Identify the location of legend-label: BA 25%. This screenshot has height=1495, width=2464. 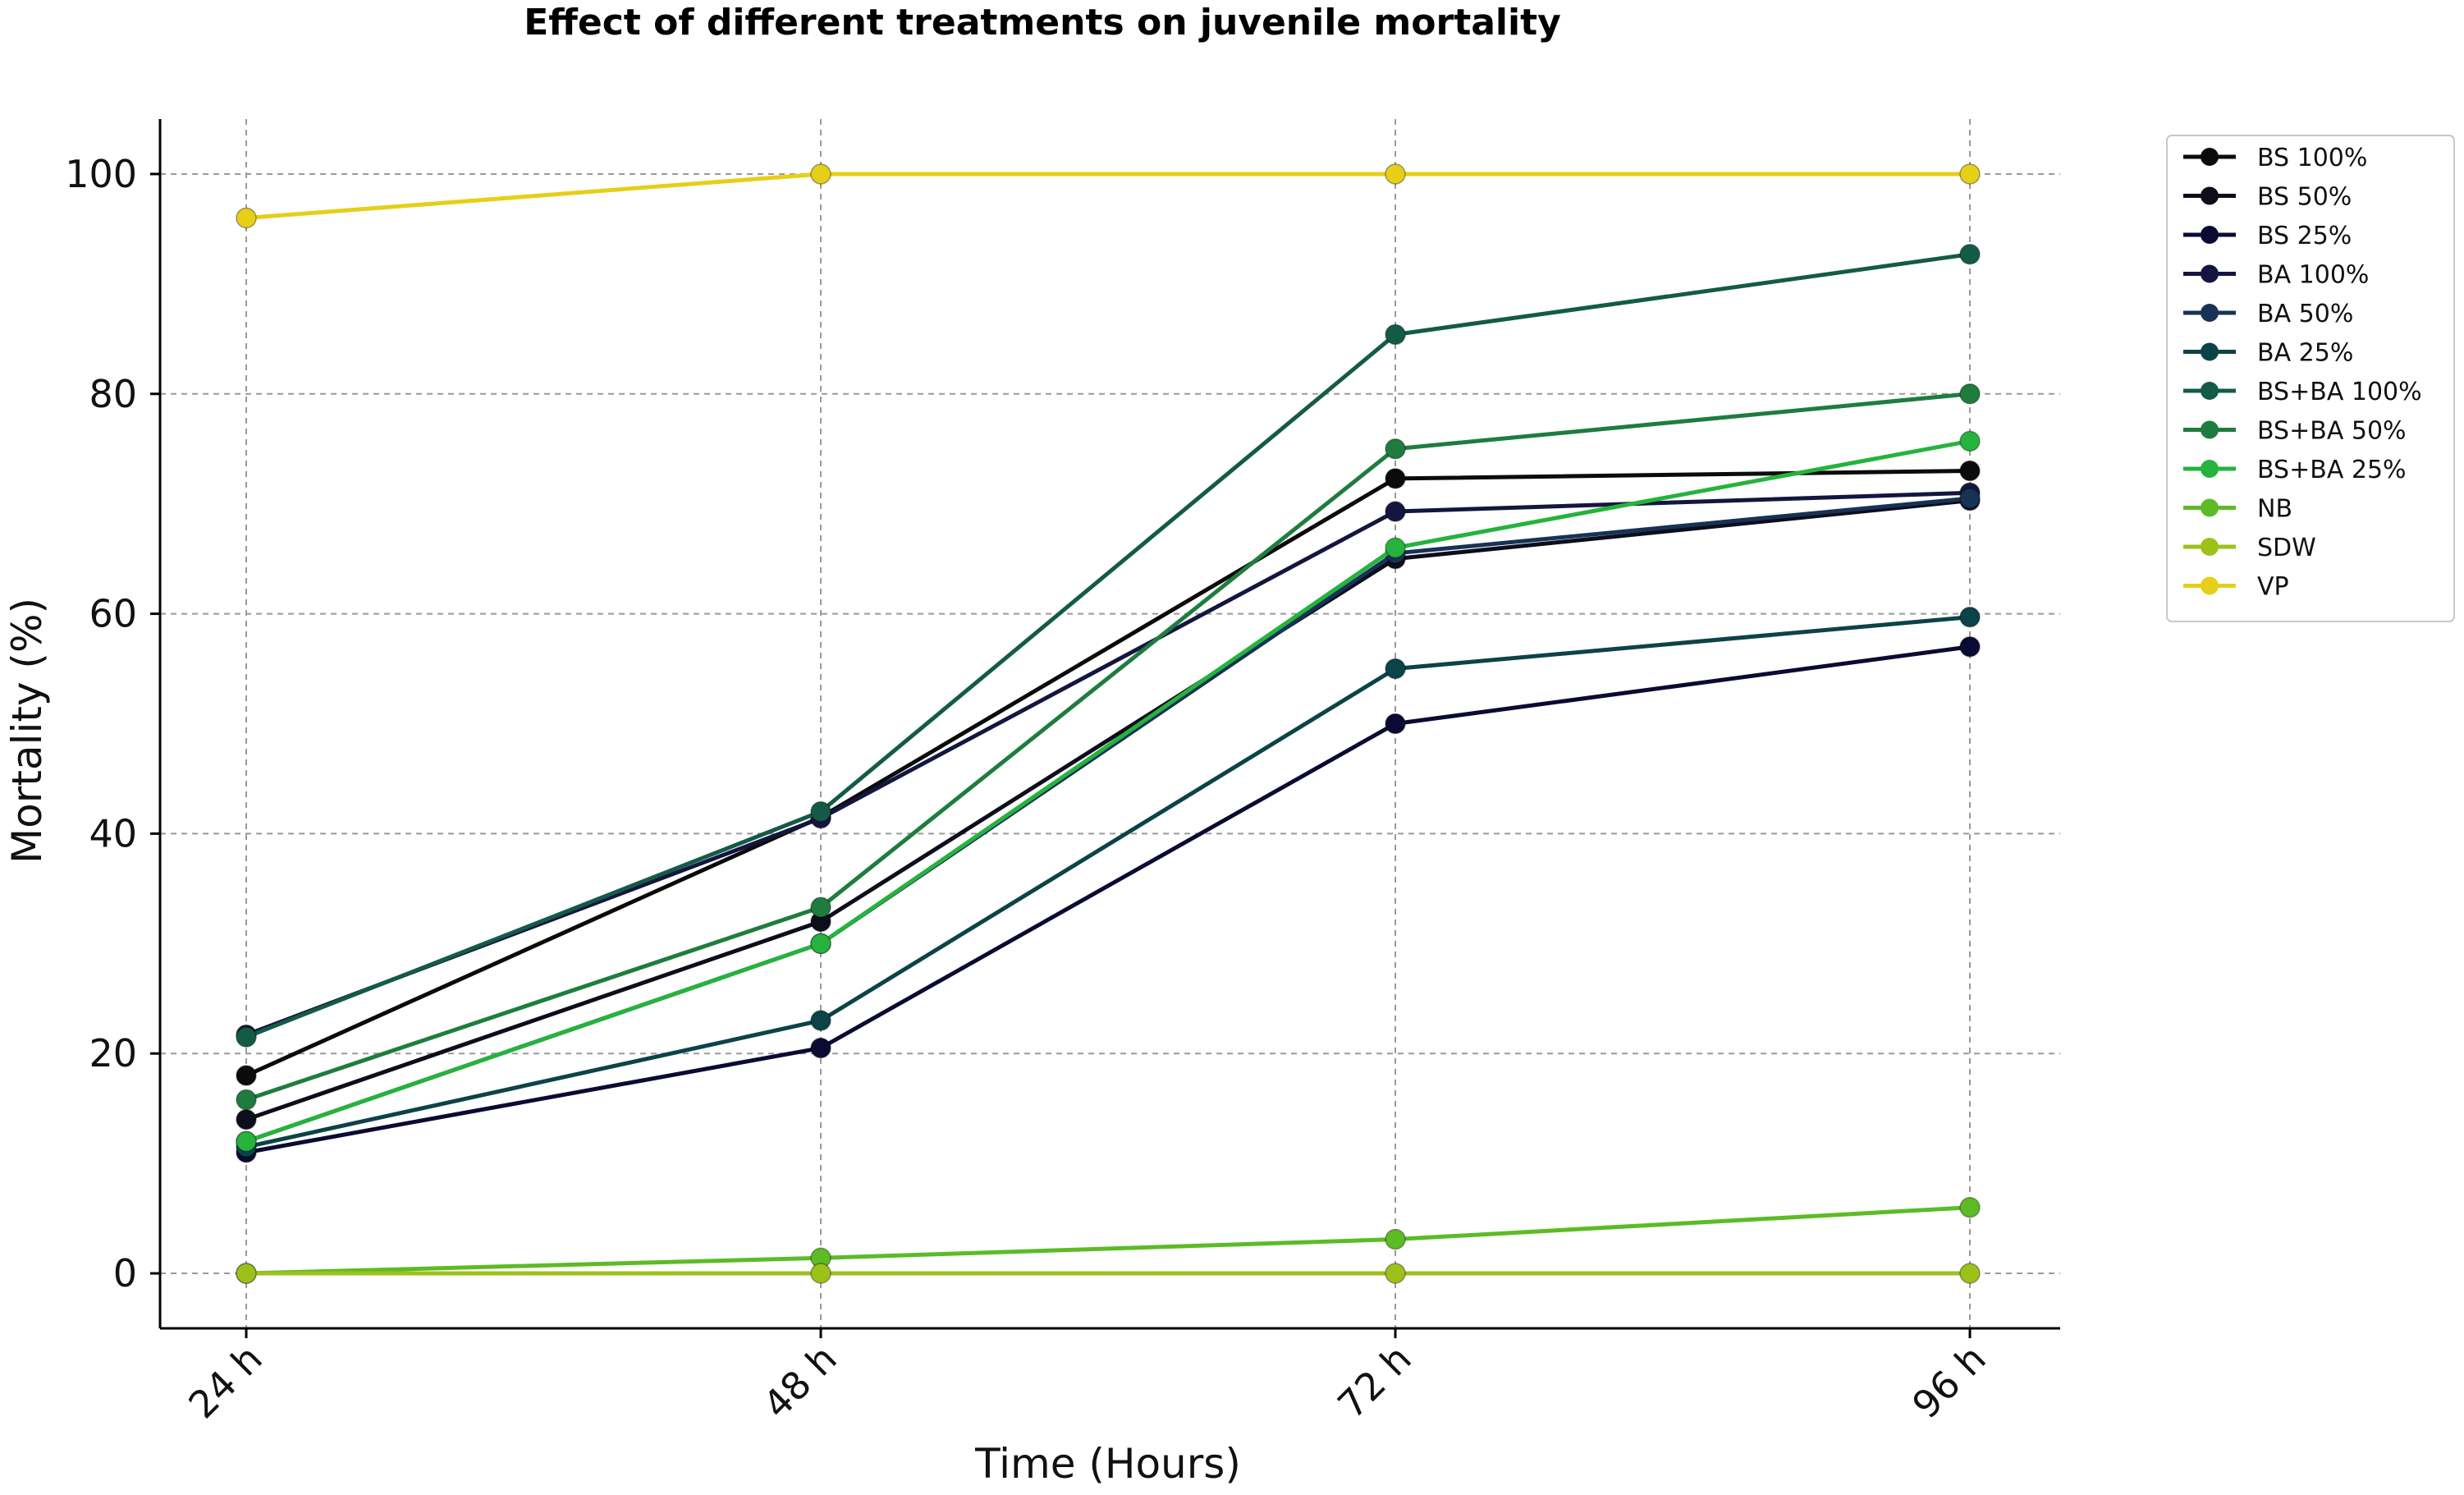
(2305, 353).